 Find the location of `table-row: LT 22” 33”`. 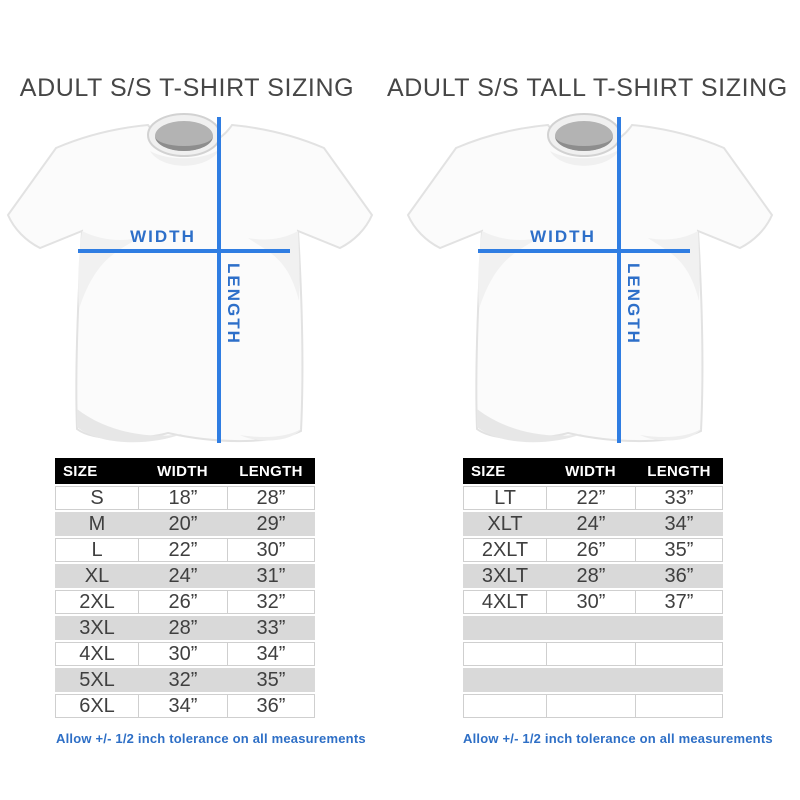

table-row: LT 22” 33” is located at coordinates (593, 498).